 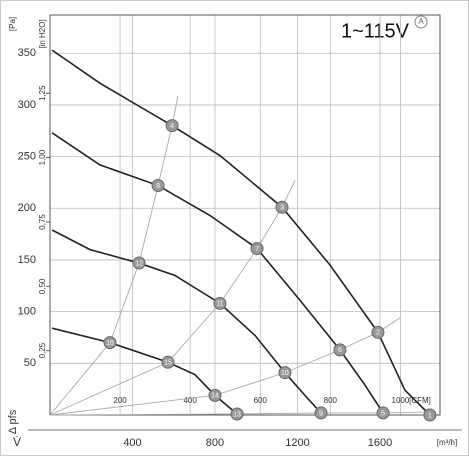 I want to click on y2-tick-label: 0,50, so click(x=42, y=286).